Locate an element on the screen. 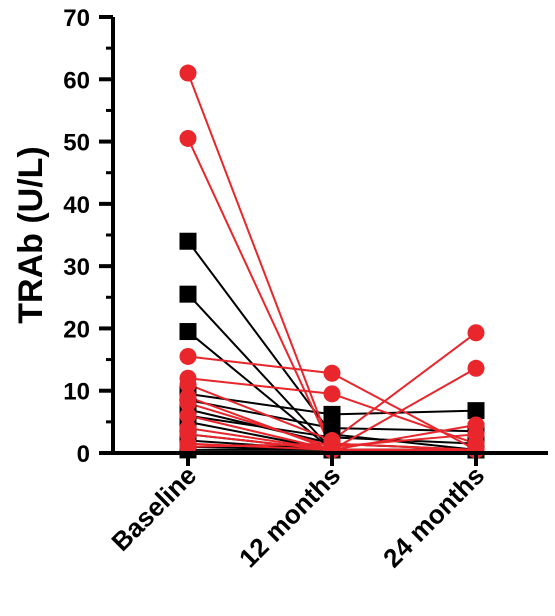 The image size is (555, 616). y-axis-title: TRAb (U/L) is located at coordinates (31, 235).